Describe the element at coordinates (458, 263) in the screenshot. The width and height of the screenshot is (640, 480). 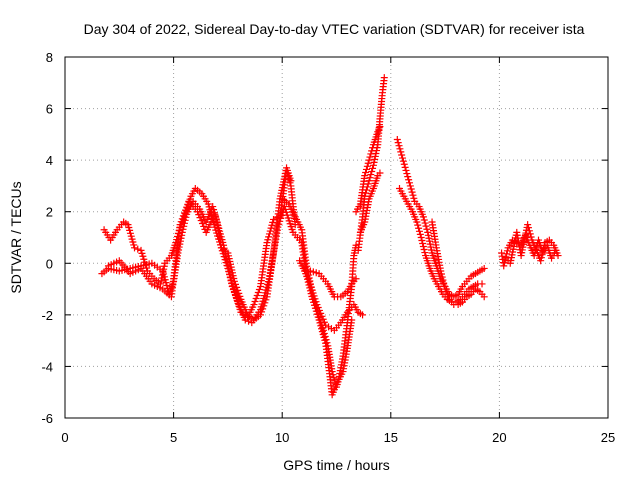
I see `series-sat-m` at that location.